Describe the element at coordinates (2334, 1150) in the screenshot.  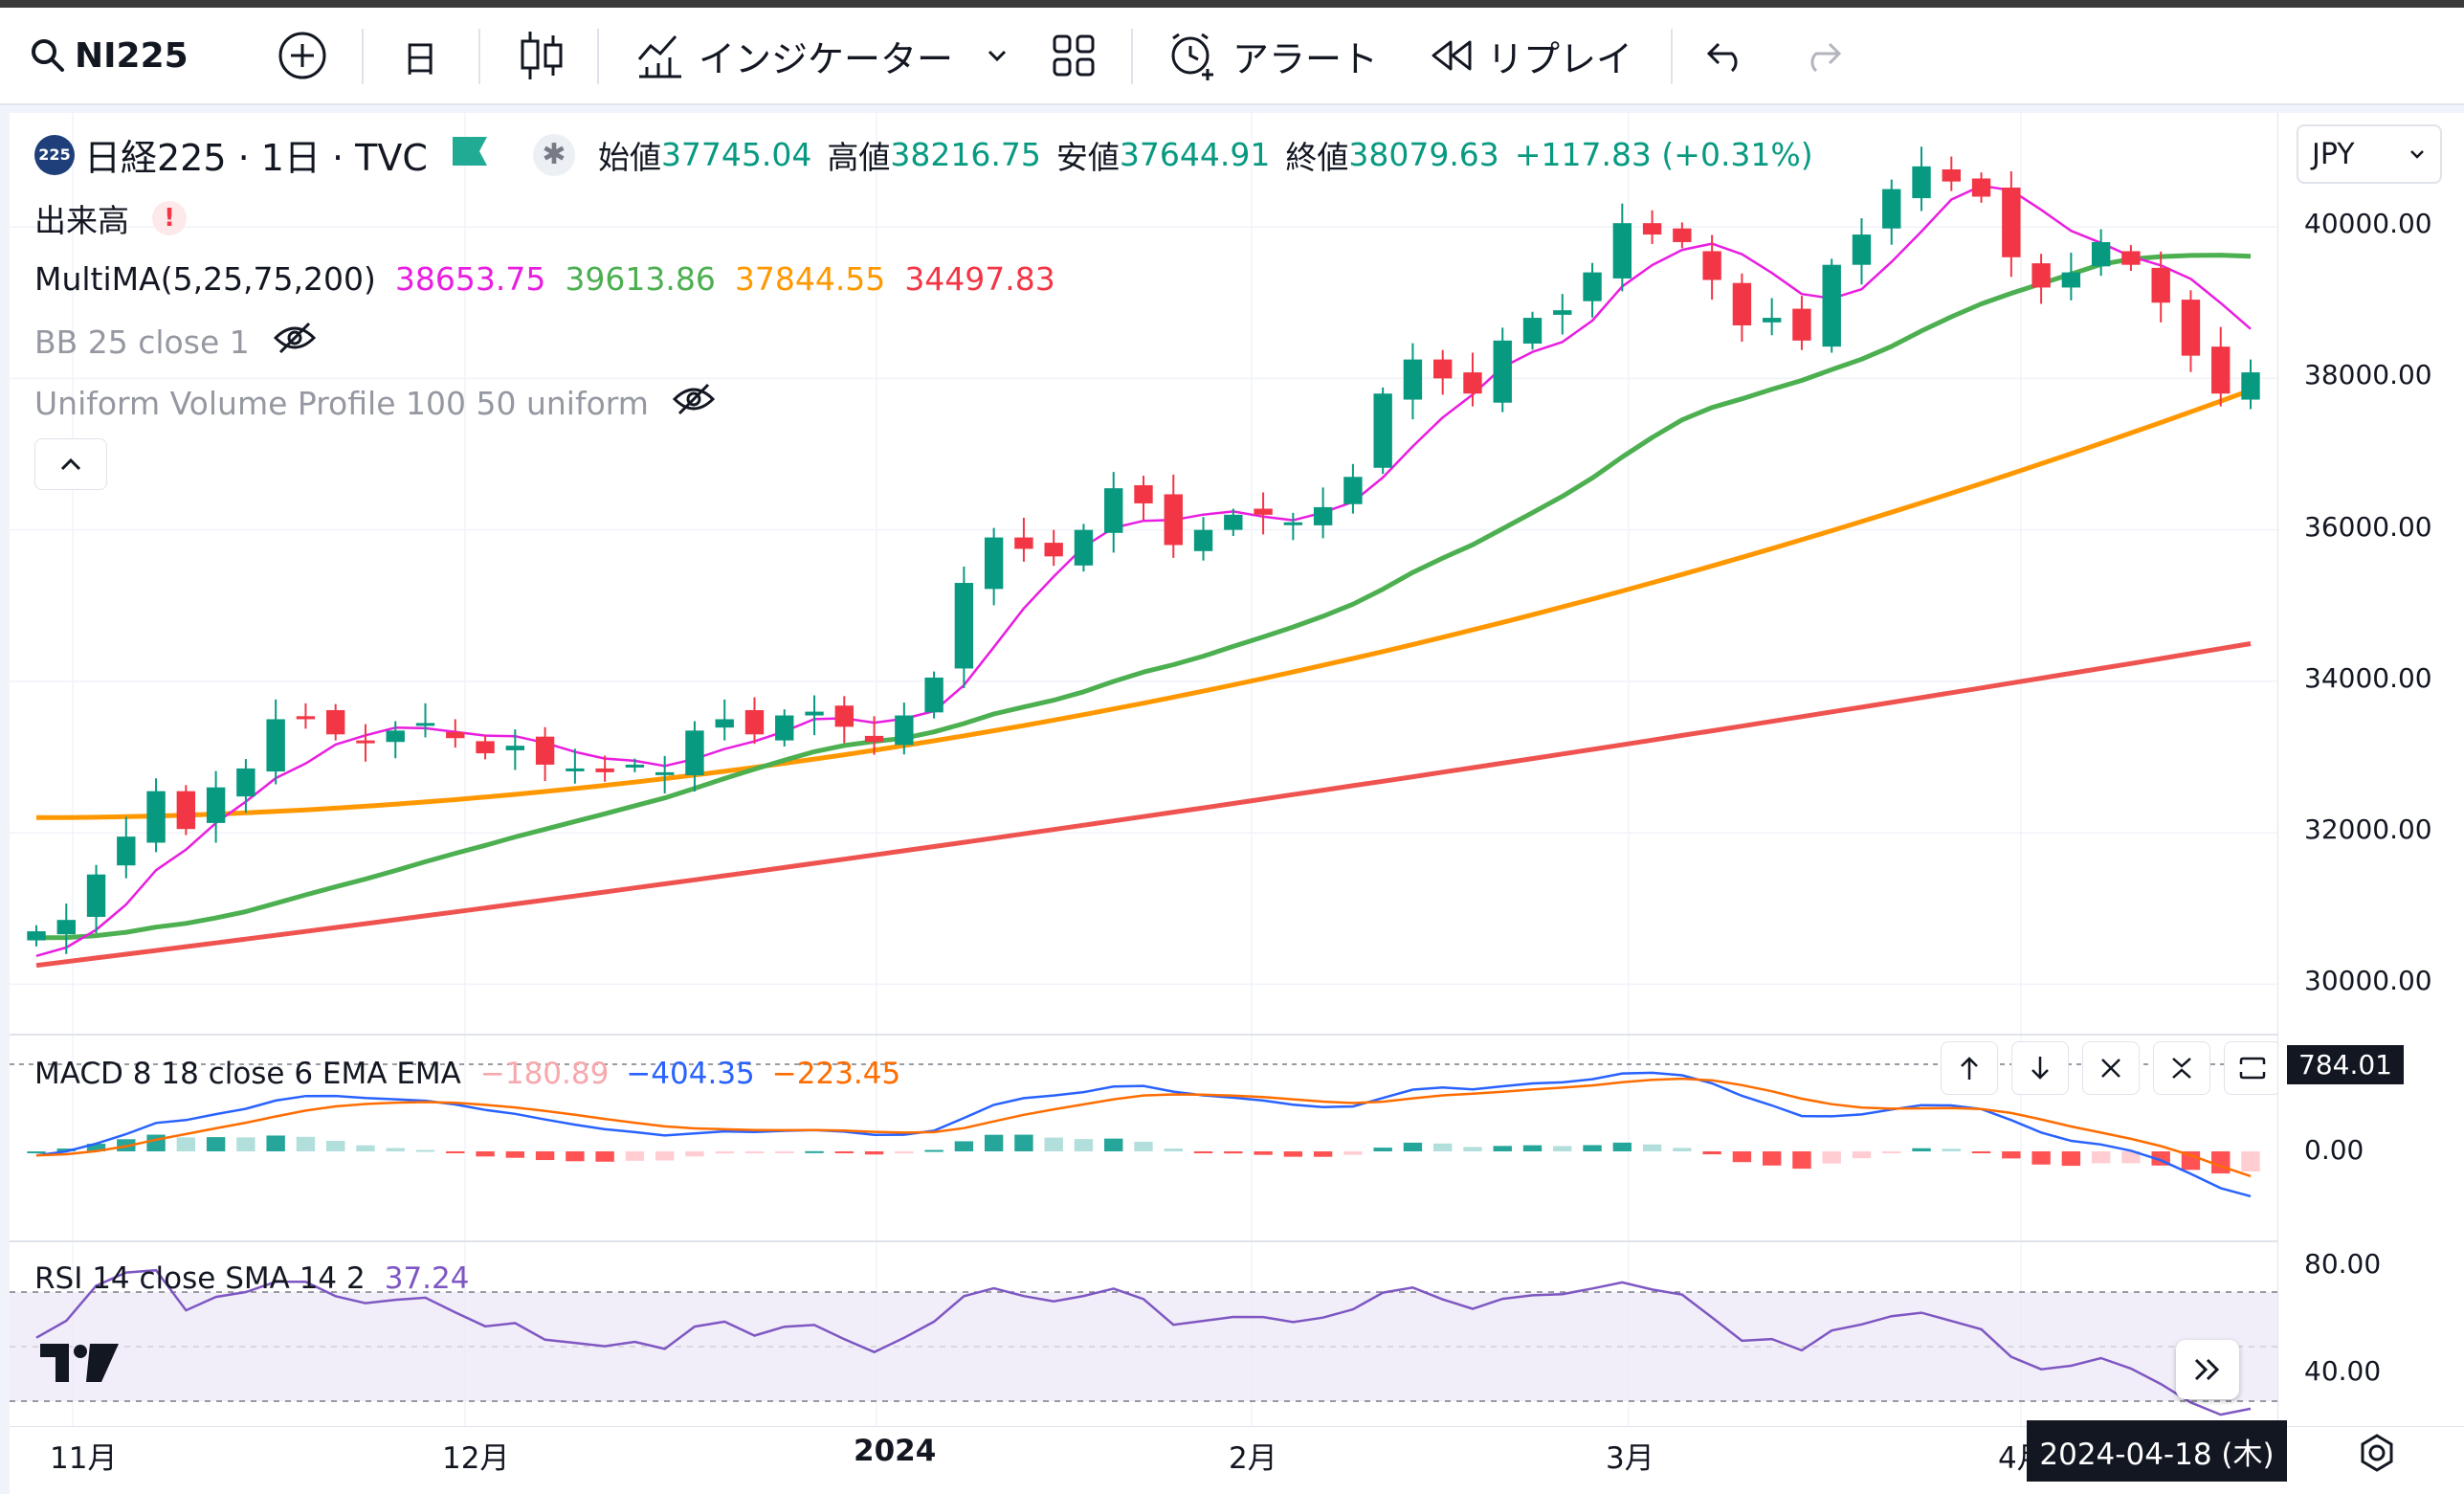
I see `macd-axis-zero-label: 0.00` at that location.